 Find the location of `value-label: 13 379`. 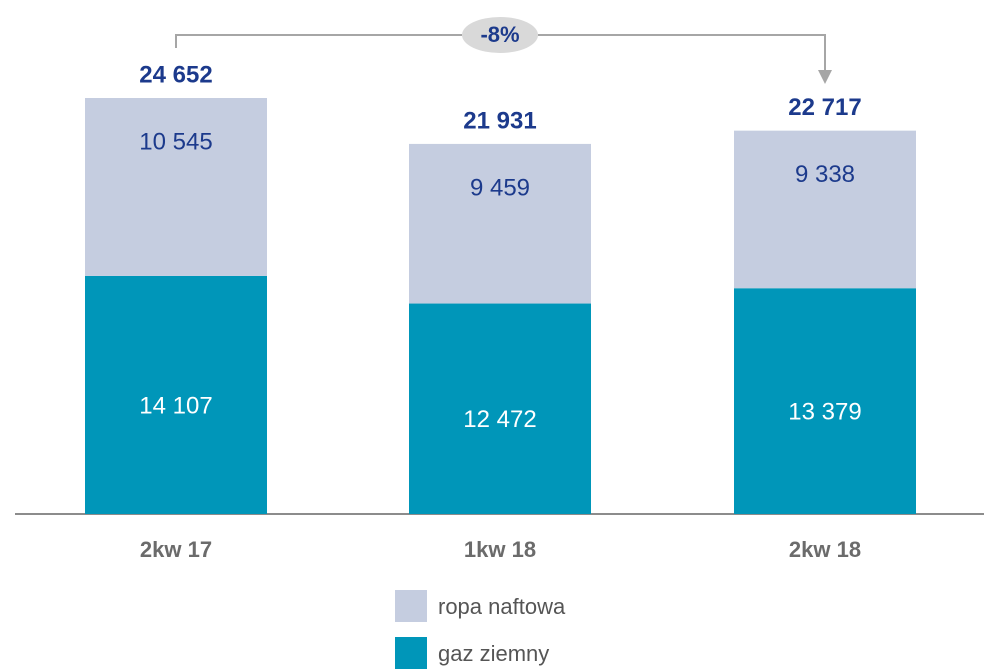

value-label: 13 379 is located at coordinates (824, 411).